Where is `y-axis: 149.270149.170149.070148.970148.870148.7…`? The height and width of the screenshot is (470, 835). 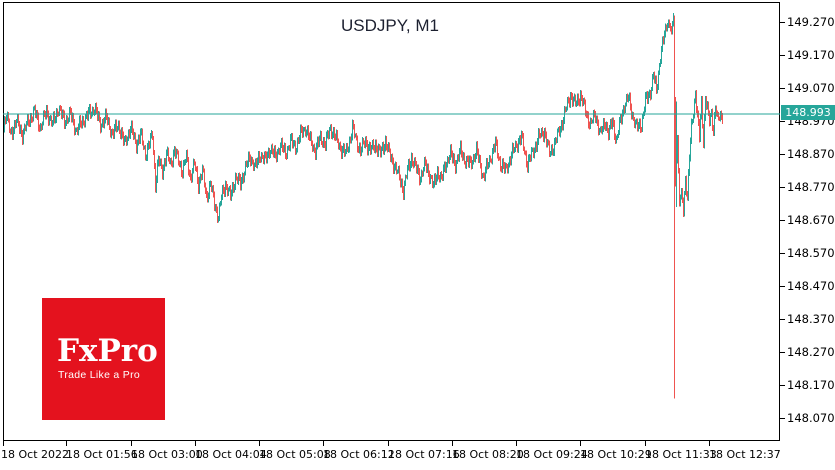
y-axis: 149.270149.170149.070148.970148.870148.7… is located at coordinates (807, 220).